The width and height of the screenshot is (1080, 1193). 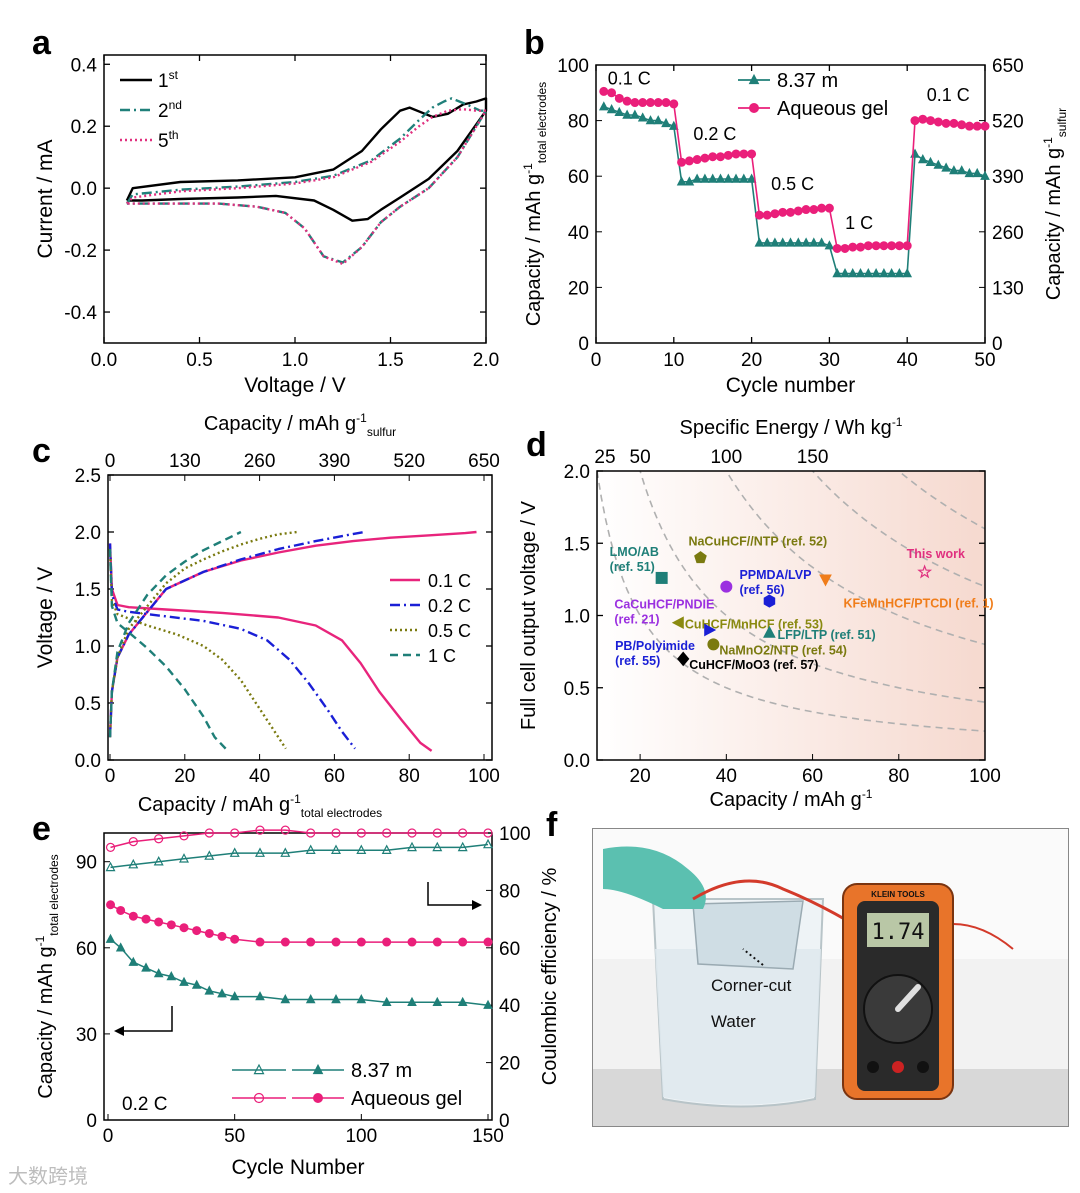 What do you see at coordinates (791, 385) in the screenshot?
I see `panel-b-xlabel: Cycle number` at bounding box center [791, 385].